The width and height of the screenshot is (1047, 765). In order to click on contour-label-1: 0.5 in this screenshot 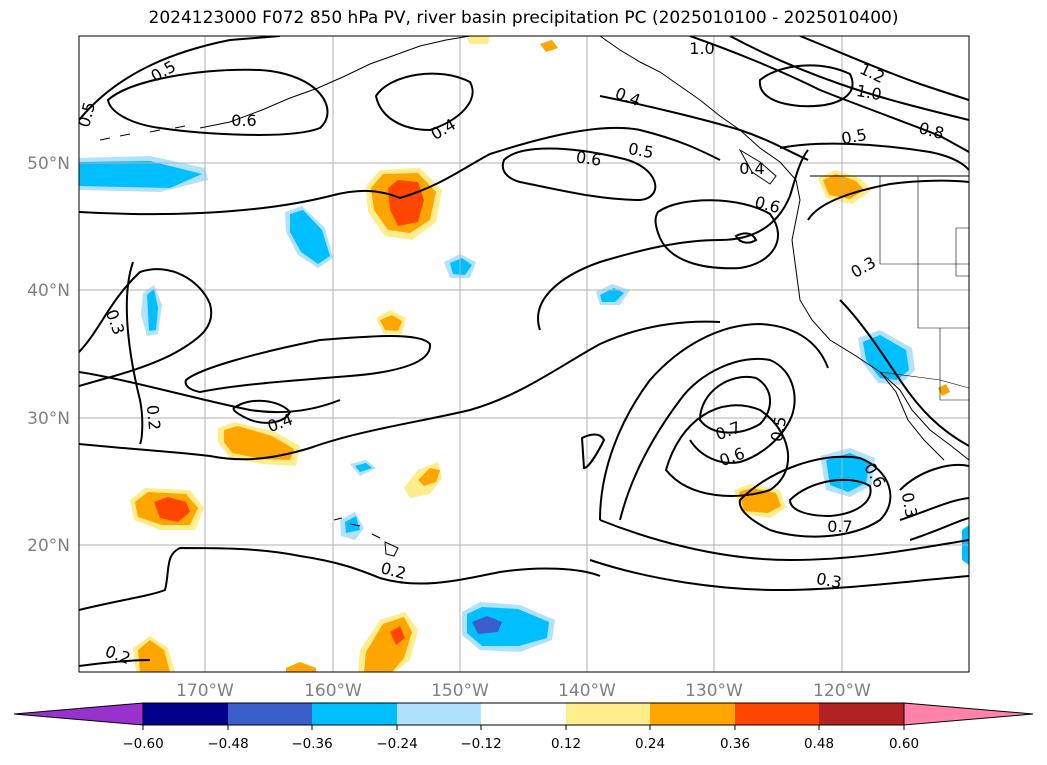, I will do `click(86, 115)`.